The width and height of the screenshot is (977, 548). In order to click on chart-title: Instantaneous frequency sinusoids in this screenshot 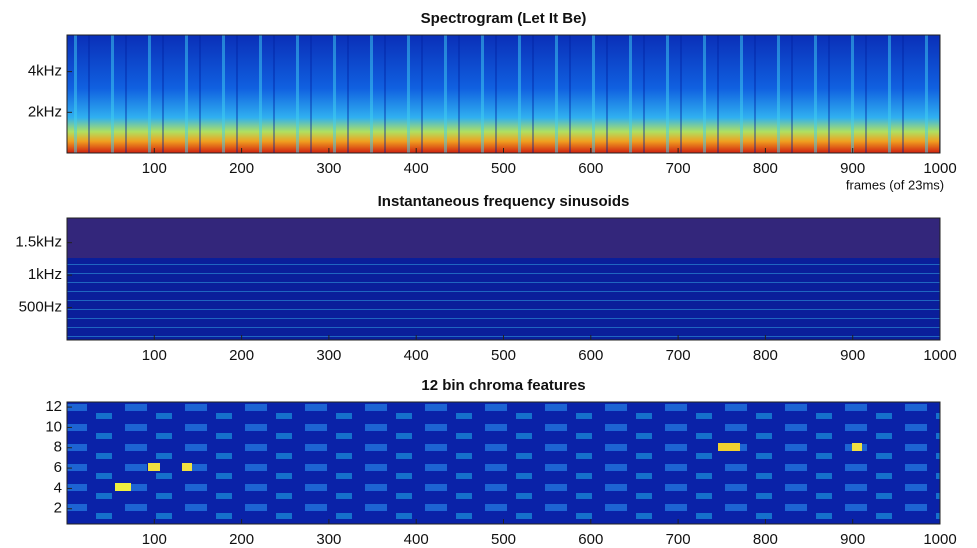, I will do `click(504, 201)`.